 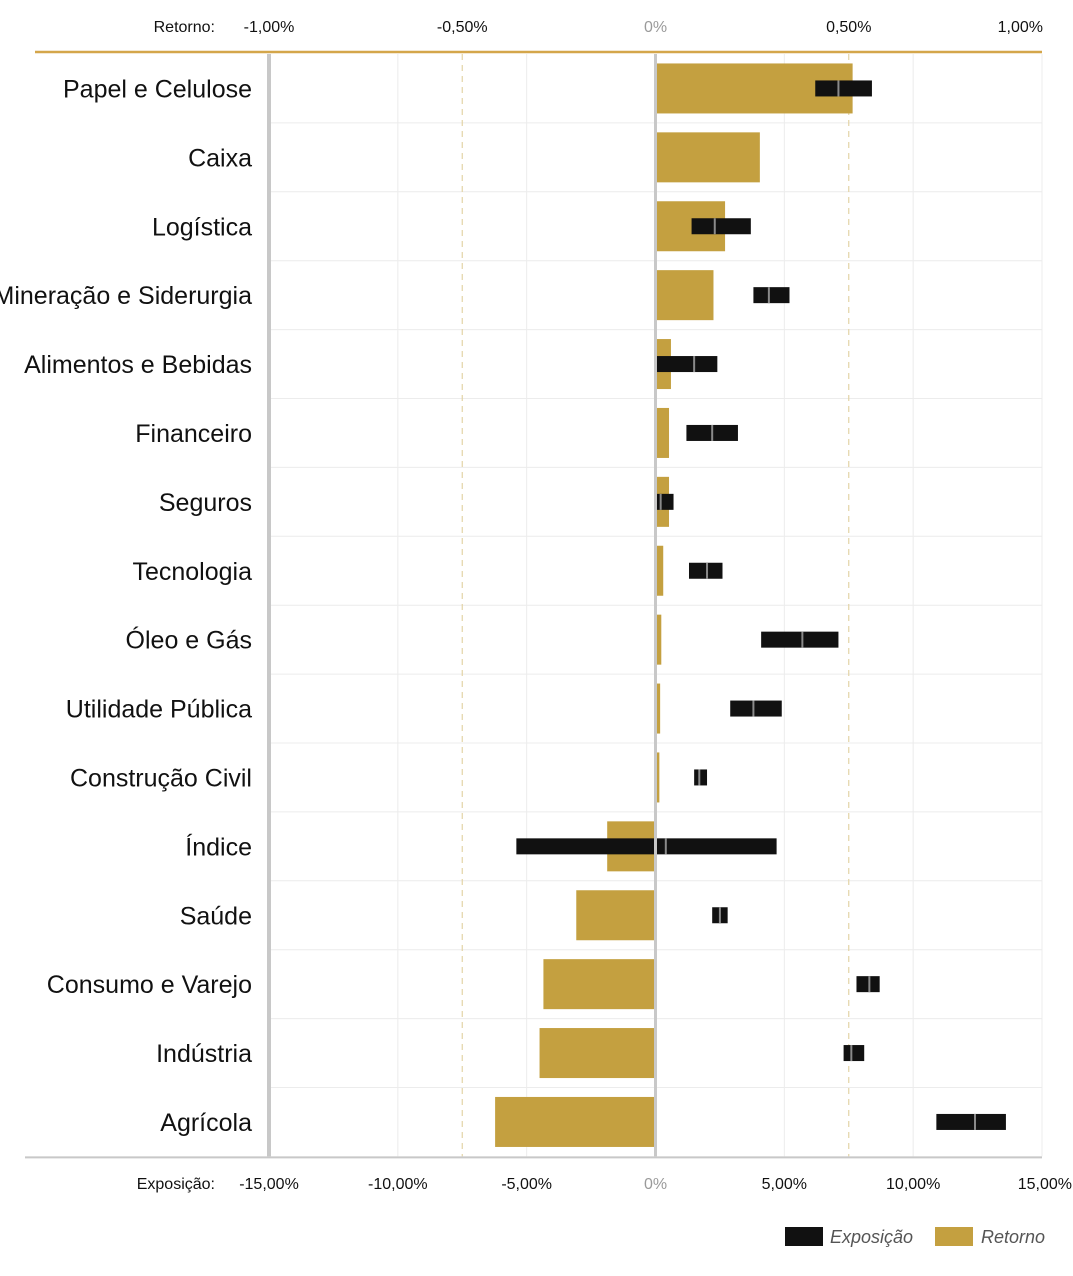 I want to click on category-label: Saúde, so click(x=216, y=916).